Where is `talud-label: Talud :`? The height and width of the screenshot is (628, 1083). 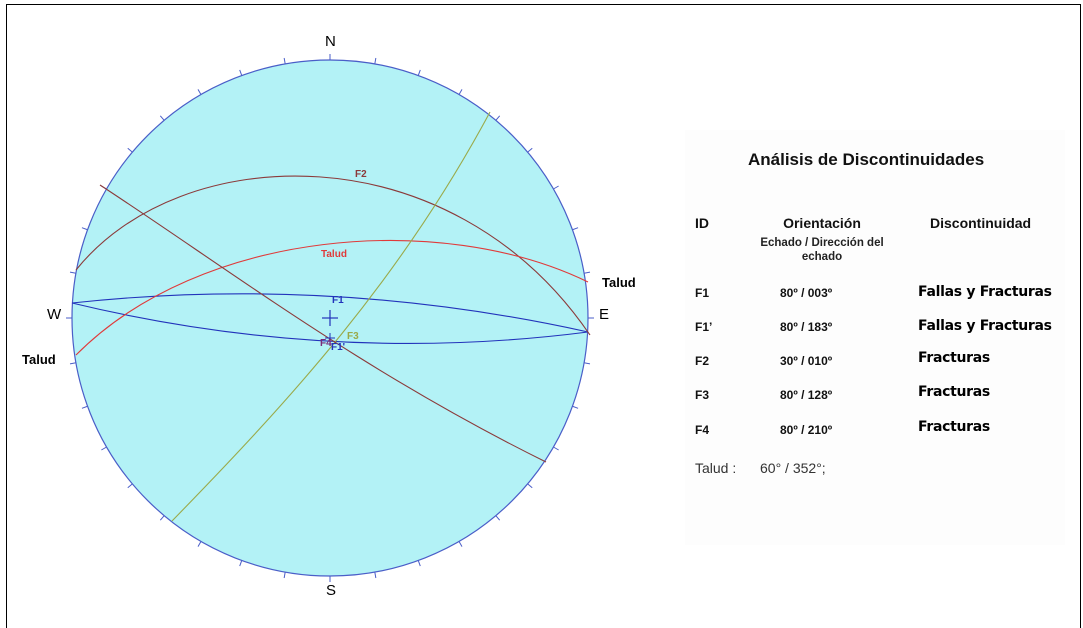 talud-label: Talud : is located at coordinates (716, 468).